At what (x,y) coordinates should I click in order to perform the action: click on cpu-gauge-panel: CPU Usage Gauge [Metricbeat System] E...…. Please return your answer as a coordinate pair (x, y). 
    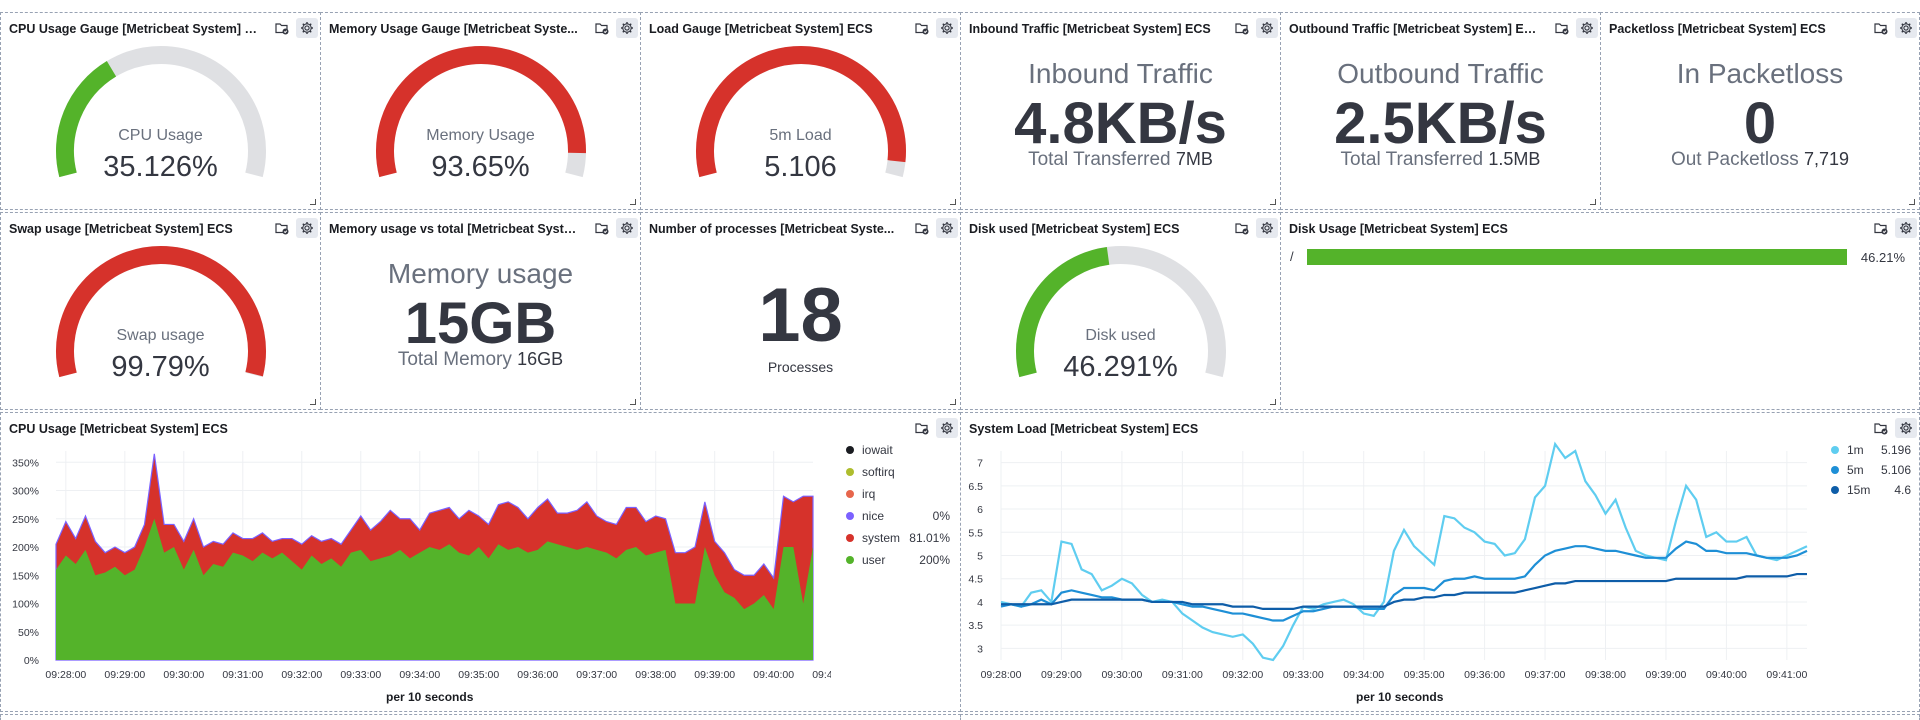
    Looking at the image, I should click on (160, 111).